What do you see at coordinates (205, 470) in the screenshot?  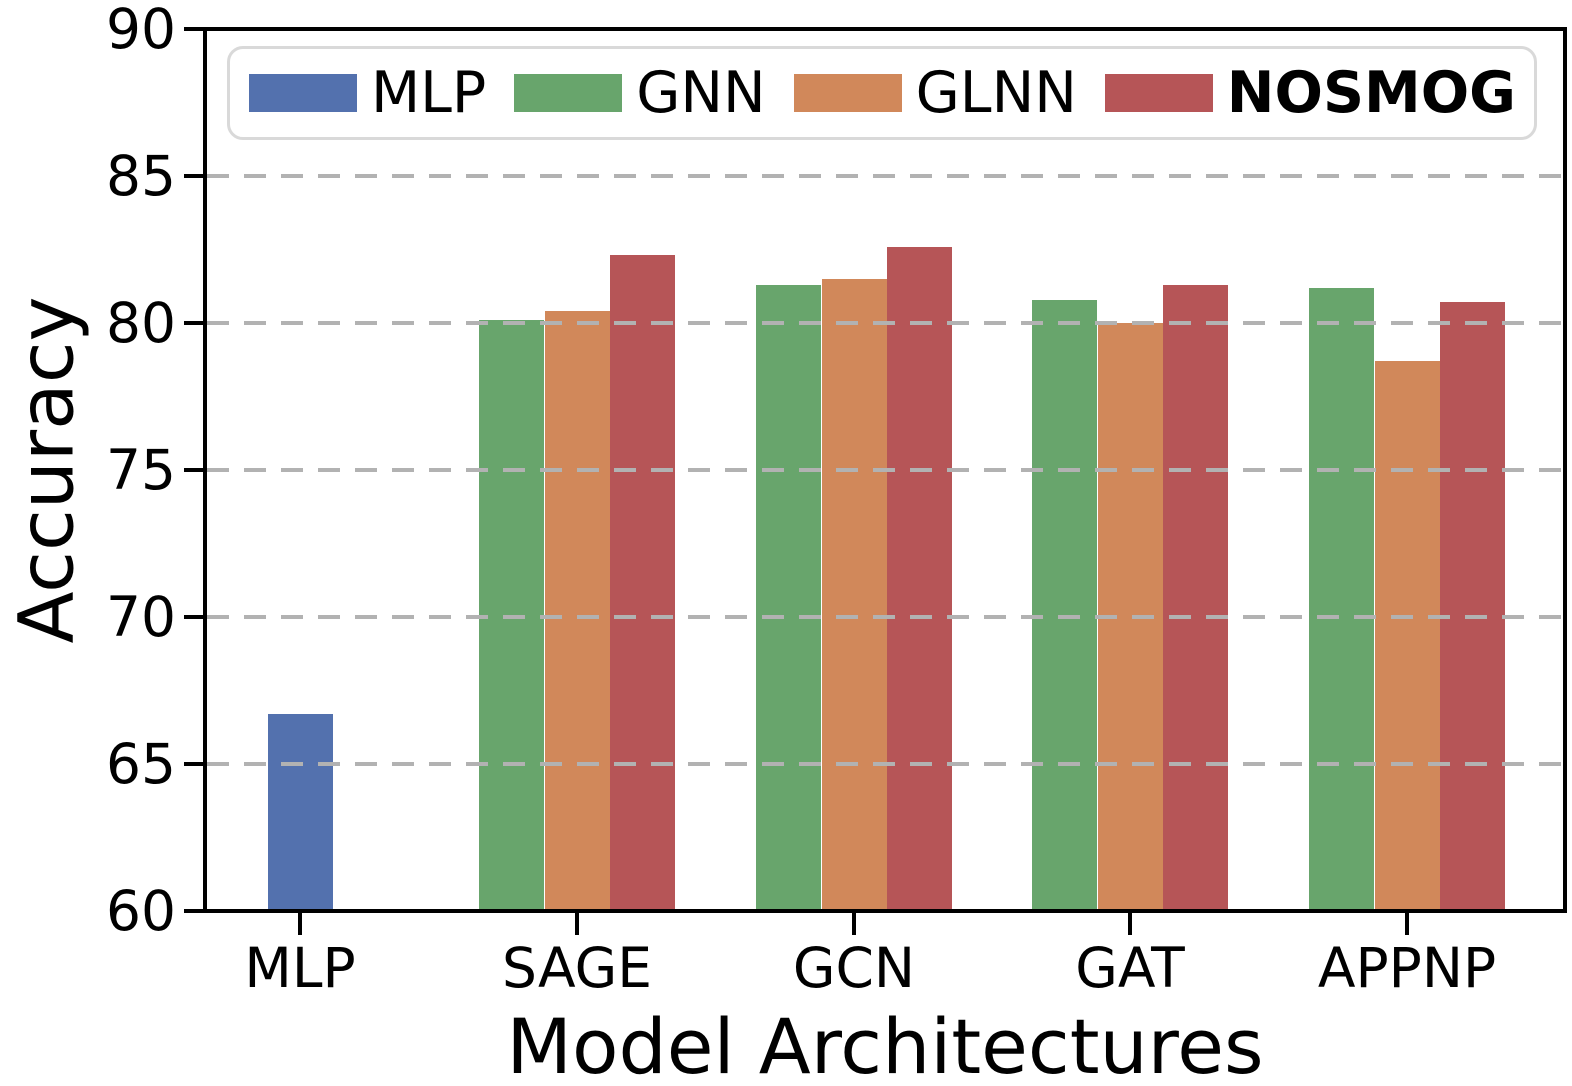 I see `spine-left` at bounding box center [205, 470].